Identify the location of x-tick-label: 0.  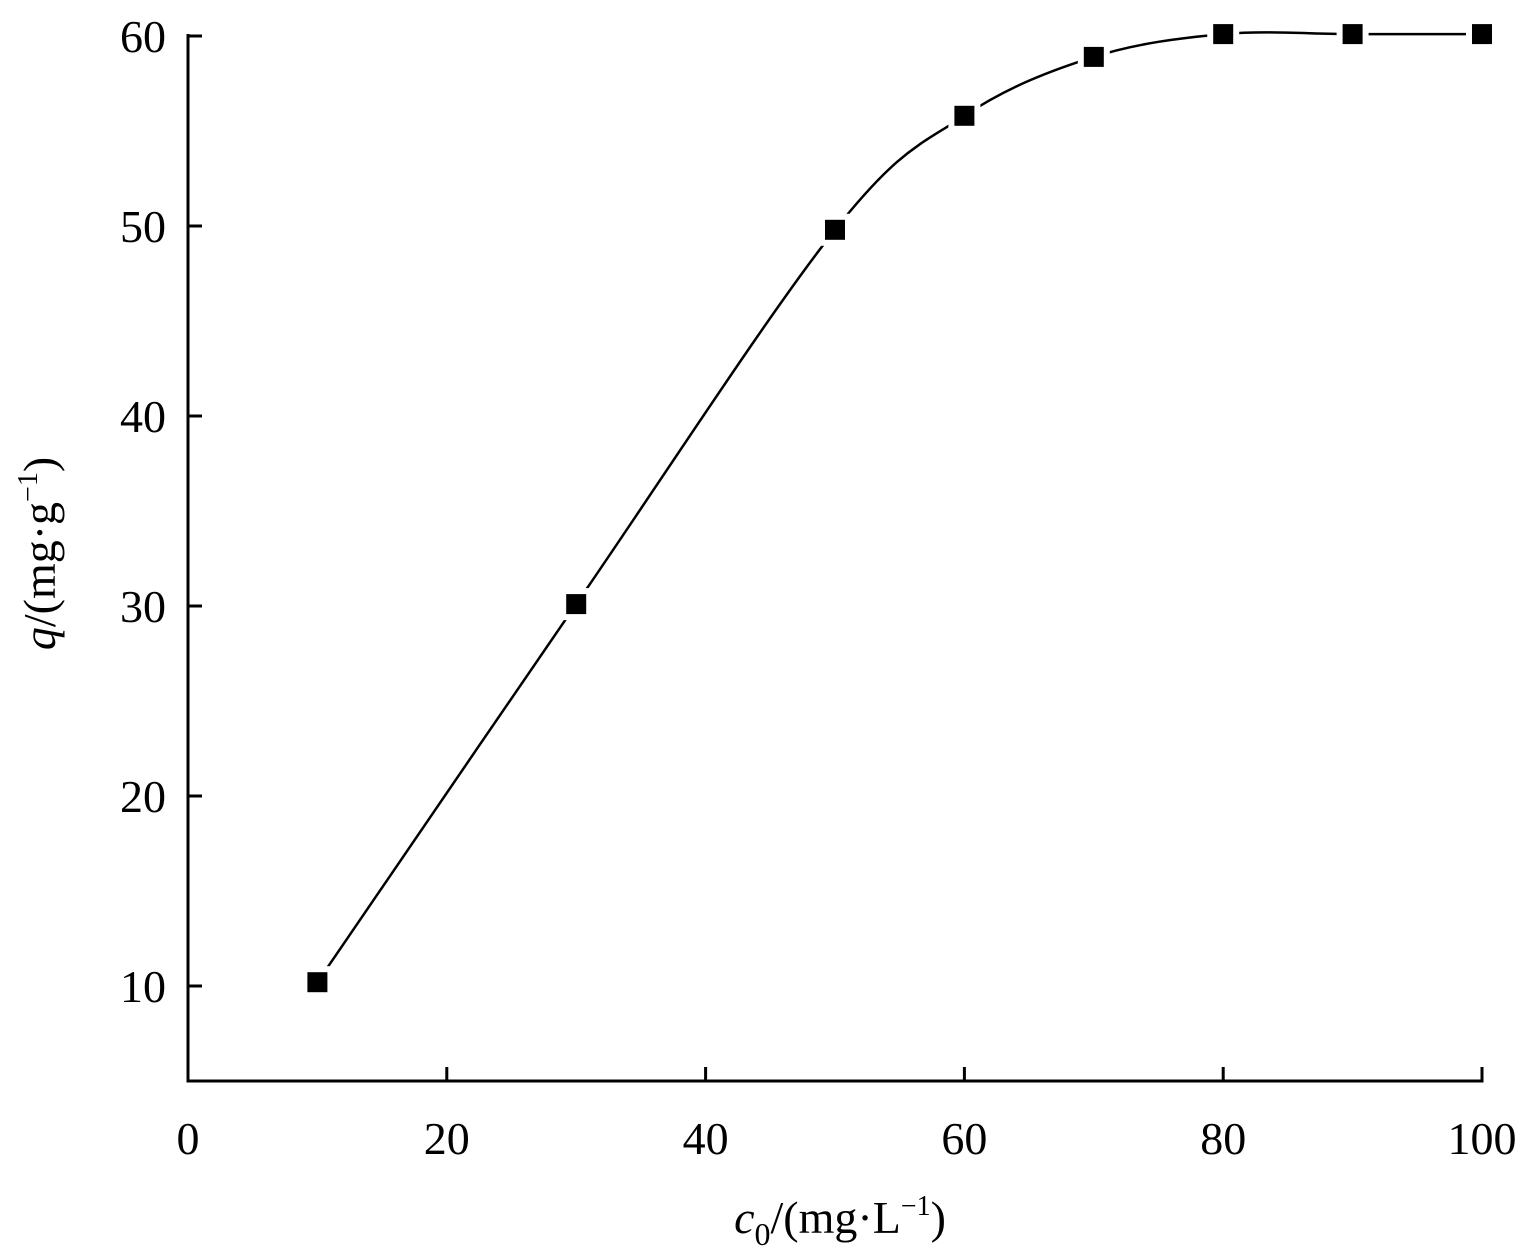
(188, 1138).